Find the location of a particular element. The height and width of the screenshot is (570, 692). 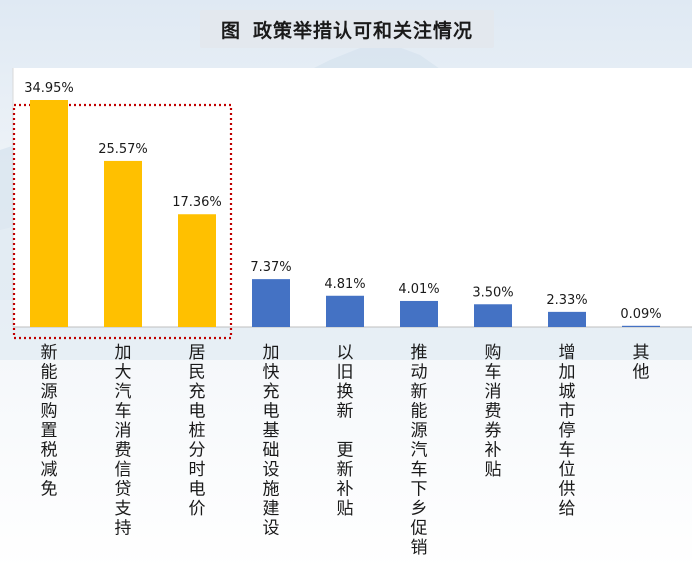

title-text: 政策举措认可和关注情况 is located at coordinates (363, 30).